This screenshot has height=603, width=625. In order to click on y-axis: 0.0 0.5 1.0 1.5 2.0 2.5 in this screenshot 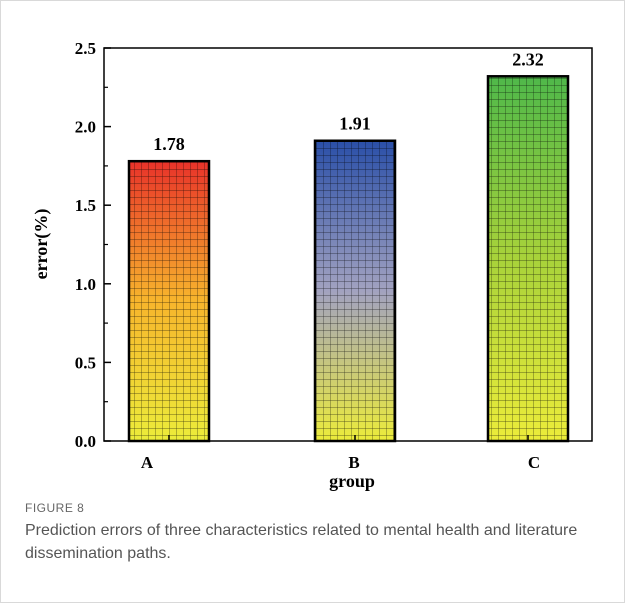, I will do `click(93, 245)`.